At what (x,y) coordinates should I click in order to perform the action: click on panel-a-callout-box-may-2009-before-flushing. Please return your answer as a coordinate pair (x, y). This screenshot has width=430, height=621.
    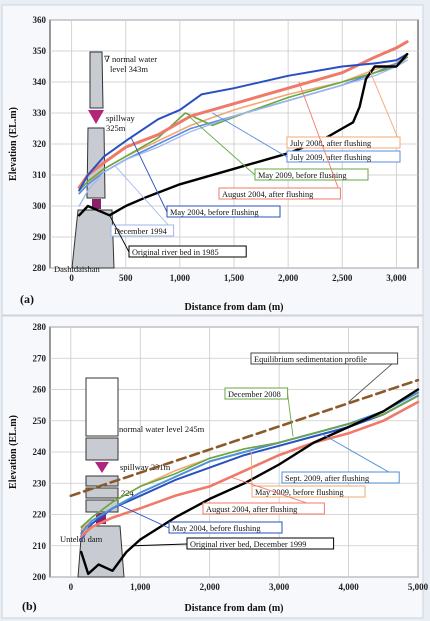
    Looking at the image, I should click on (311, 174).